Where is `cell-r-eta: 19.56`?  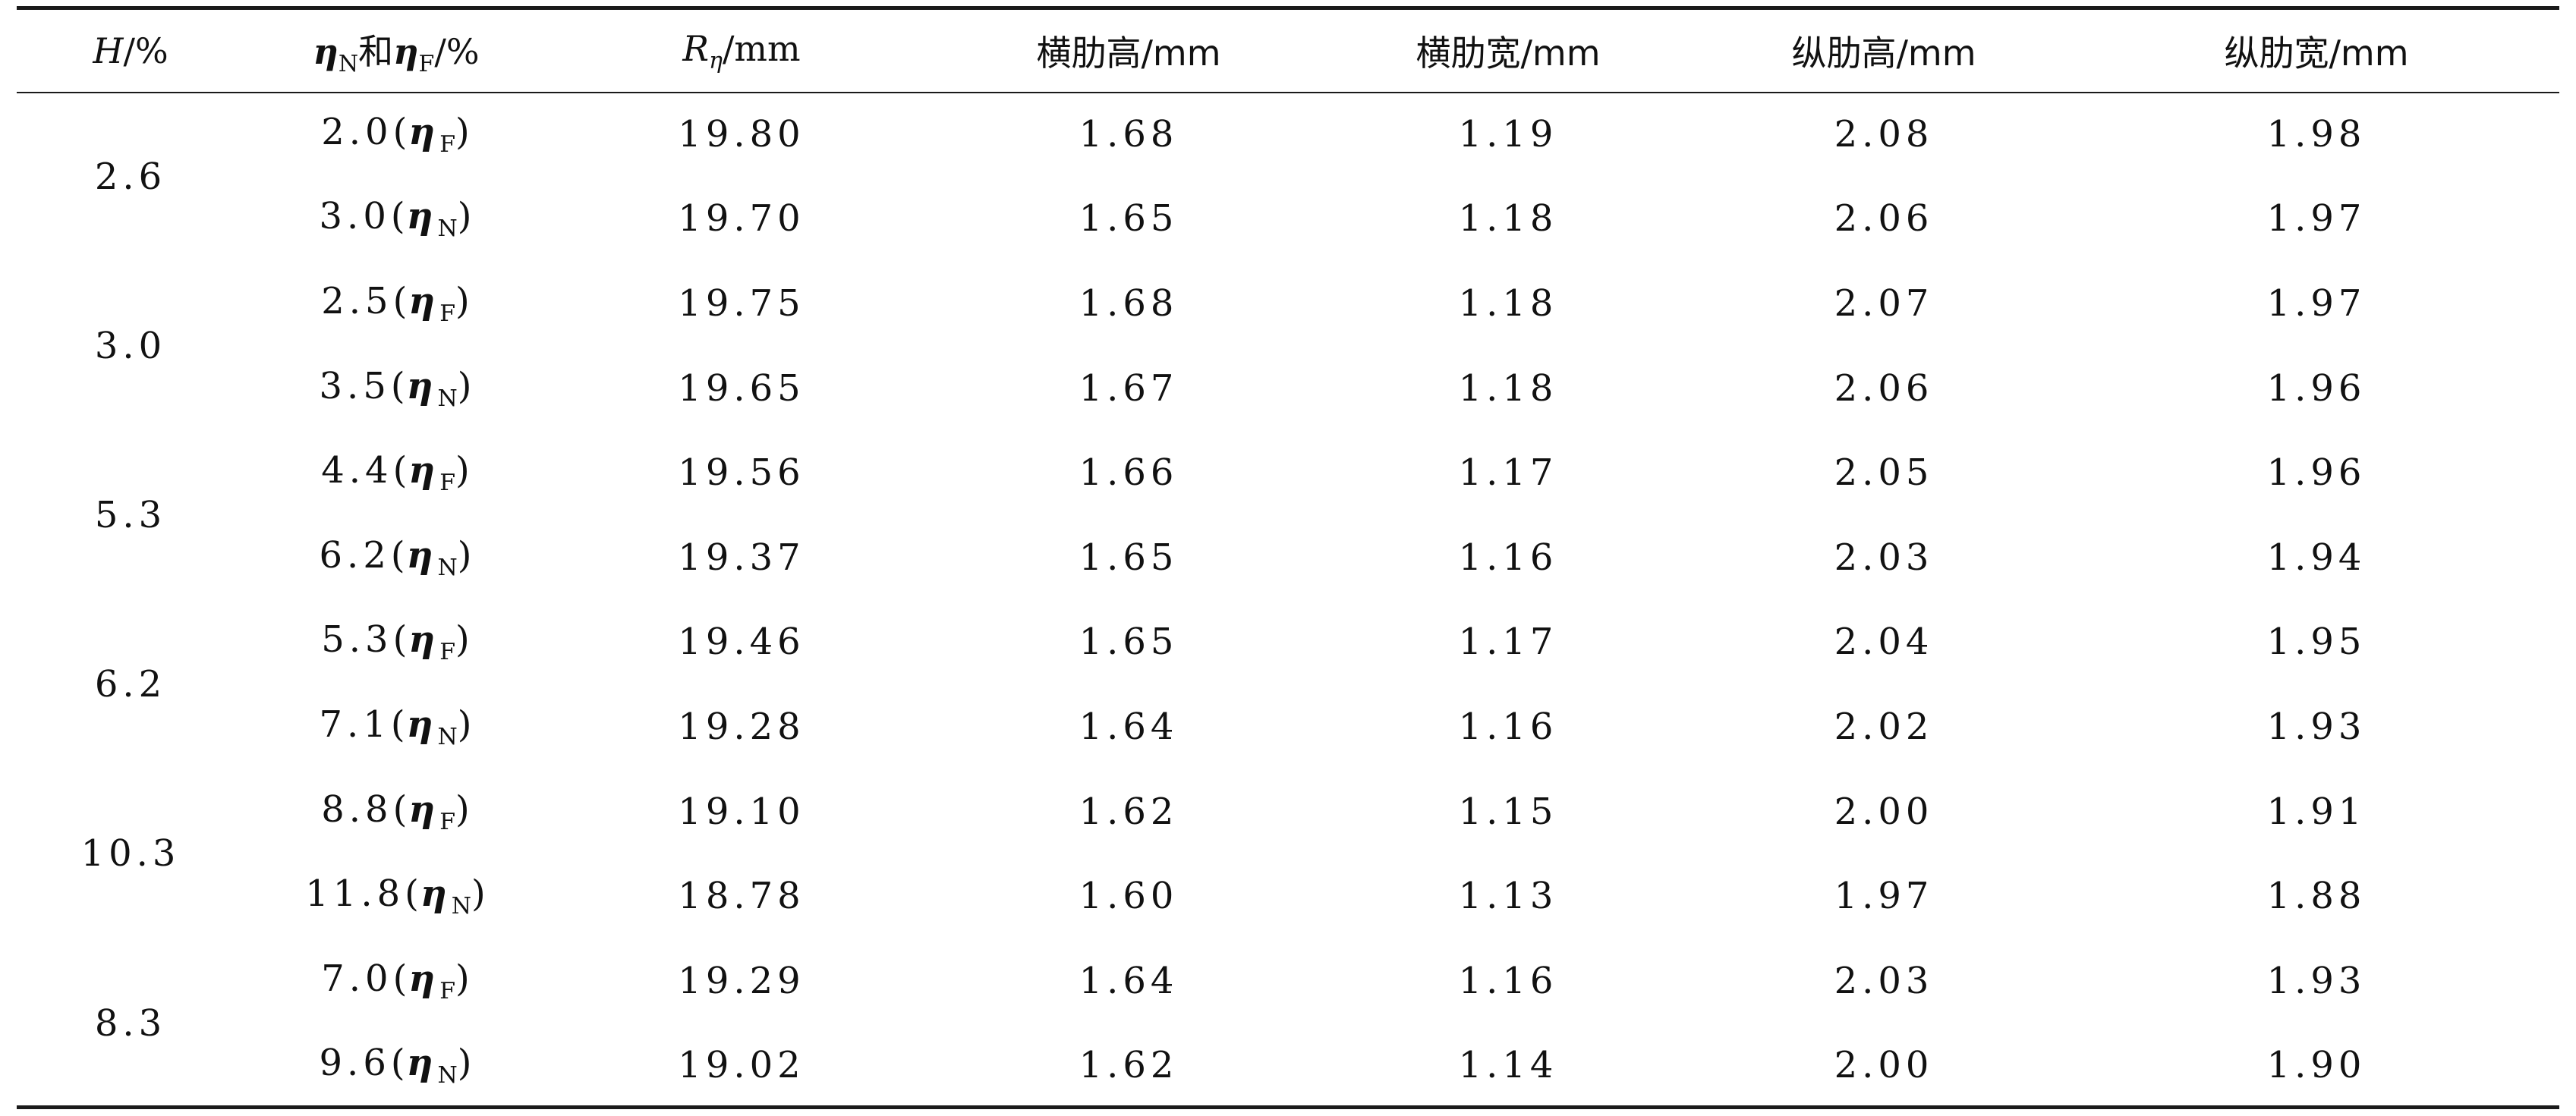 cell-r-eta: 19.56 is located at coordinates (741, 473).